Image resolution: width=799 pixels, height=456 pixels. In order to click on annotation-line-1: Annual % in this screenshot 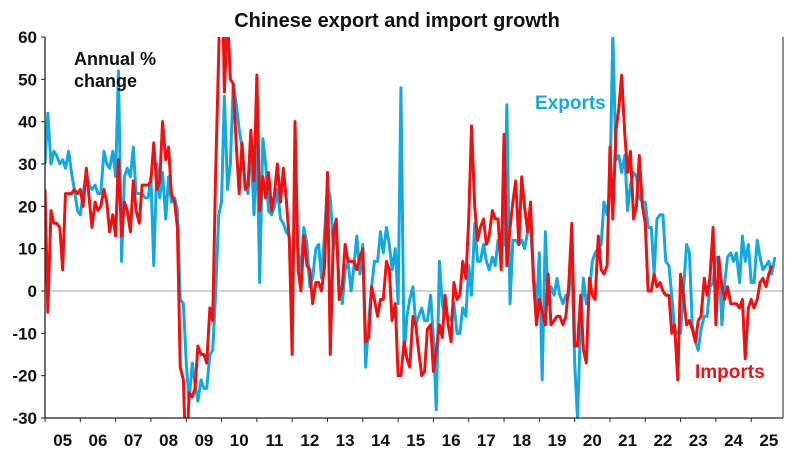, I will do `click(115, 59)`.